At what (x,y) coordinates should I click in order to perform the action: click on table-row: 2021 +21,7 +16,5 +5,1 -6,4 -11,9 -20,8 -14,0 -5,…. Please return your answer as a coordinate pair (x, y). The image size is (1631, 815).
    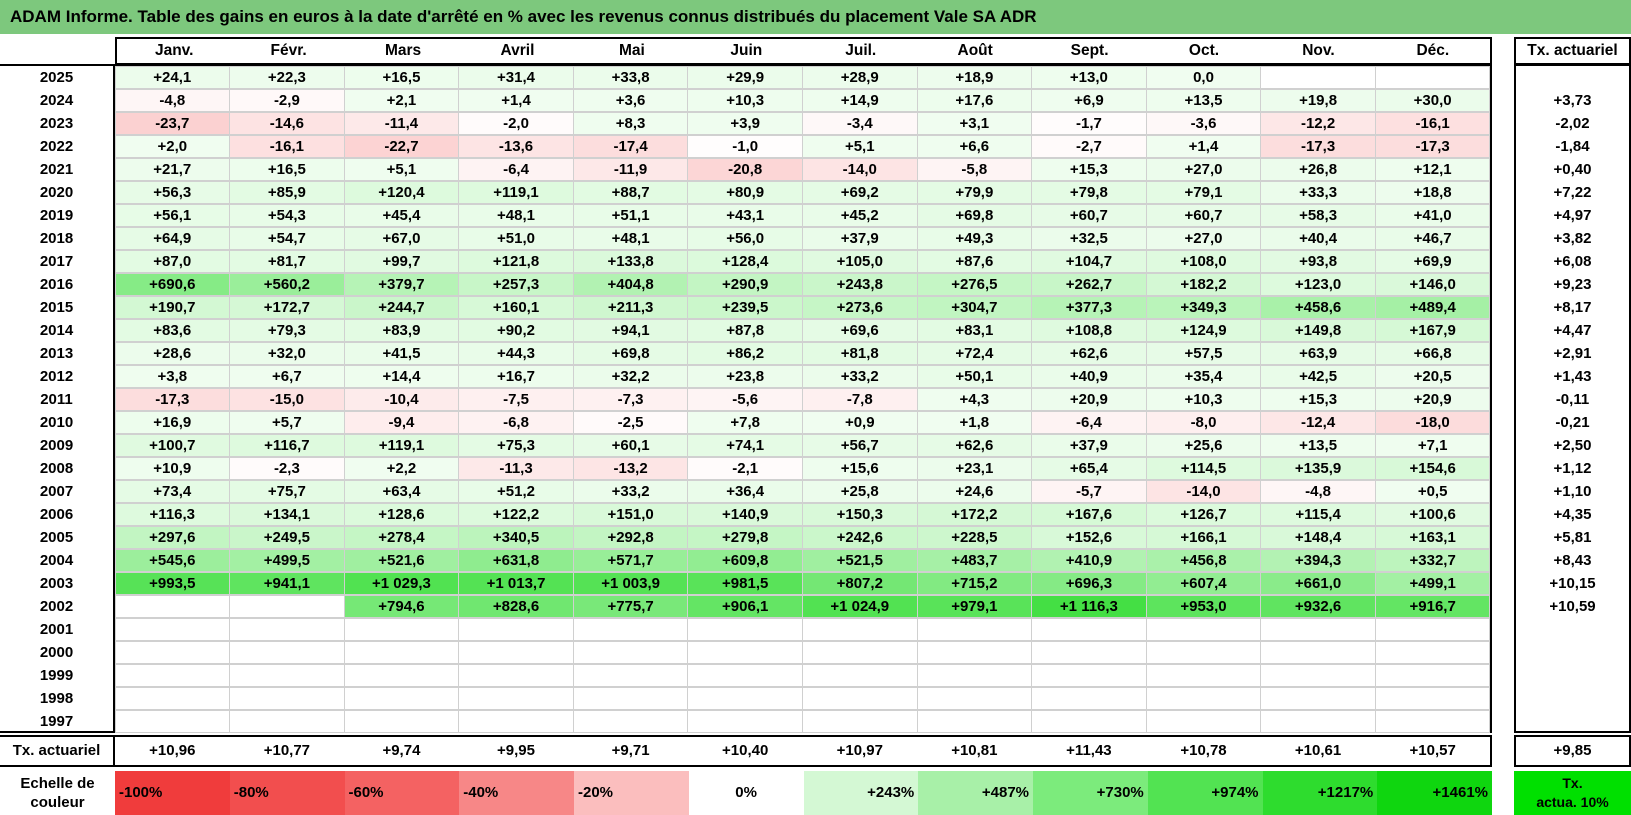
    Looking at the image, I should click on (745, 169).